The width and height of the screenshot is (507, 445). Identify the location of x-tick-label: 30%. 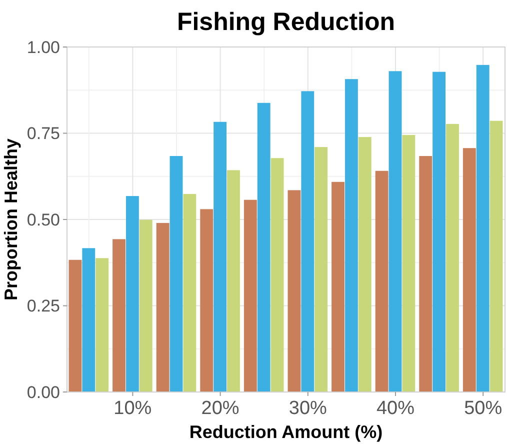
(308, 408).